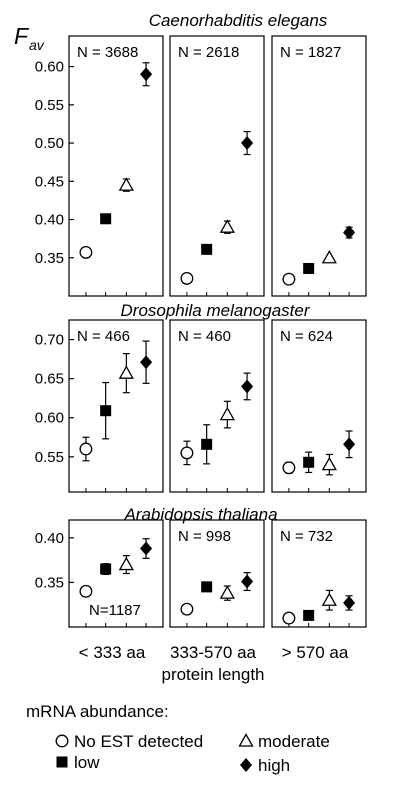  I want to click on sample-size-label: N = 998, so click(204, 536).